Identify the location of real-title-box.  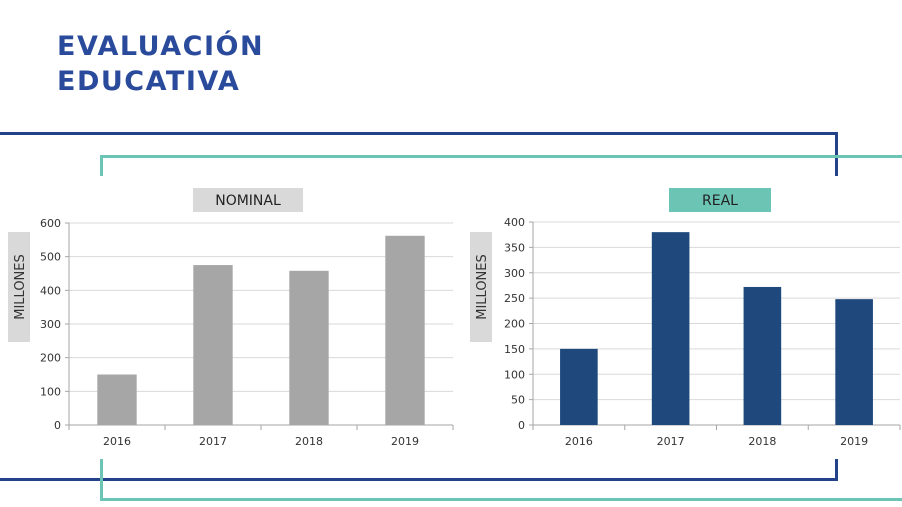
(720, 200).